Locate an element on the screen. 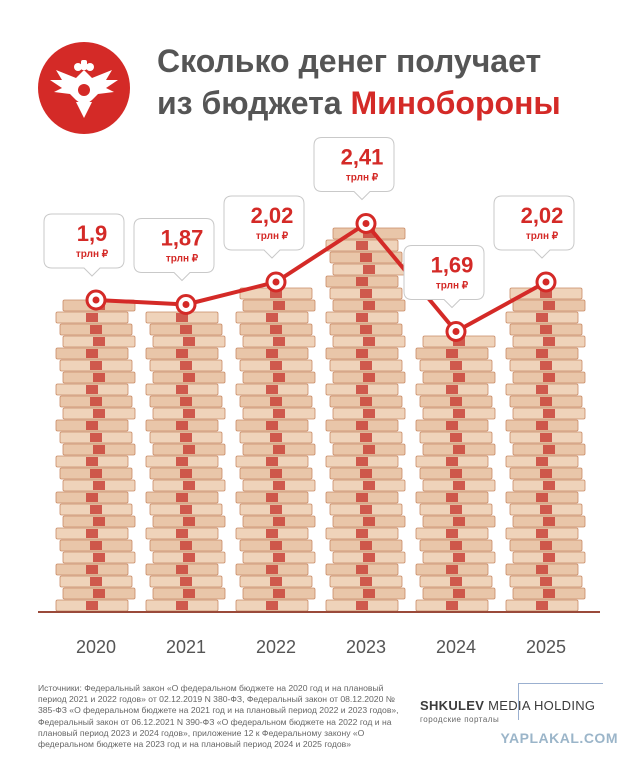 The image size is (640, 768). year-labels: 2020 2021 2022 2023 2024 2025 is located at coordinates (321, 647).